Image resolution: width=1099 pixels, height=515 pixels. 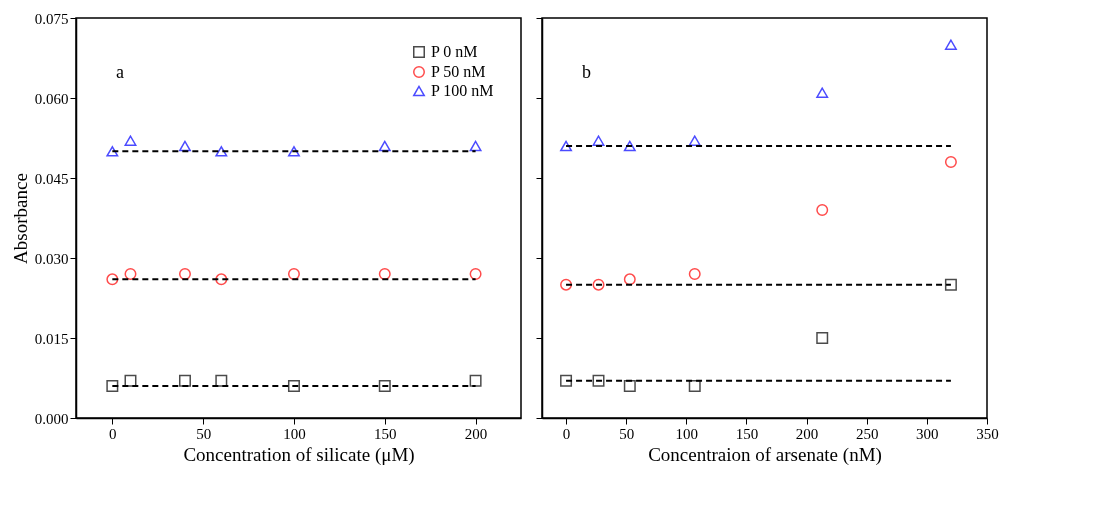 What do you see at coordinates (586, 72) in the screenshot?
I see `annotation: b` at bounding box center [586, 72].